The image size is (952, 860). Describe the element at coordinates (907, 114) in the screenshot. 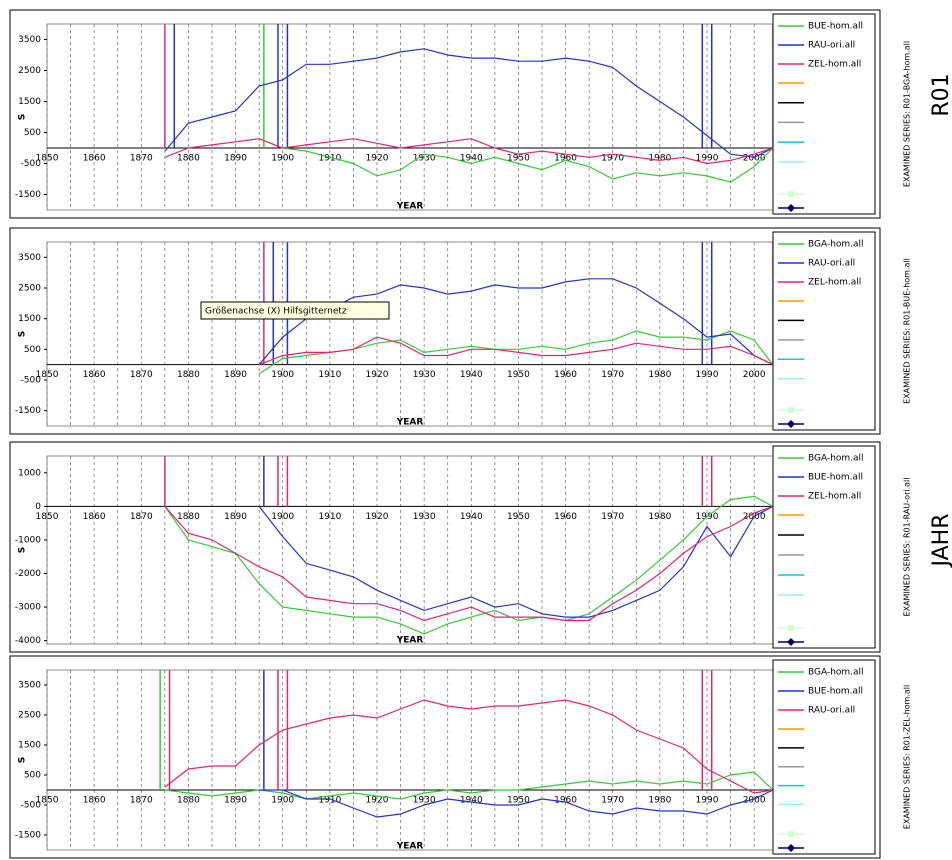

I see `series-label: EXAMINED SERIES: R01-BGA-hom.all` at that location.